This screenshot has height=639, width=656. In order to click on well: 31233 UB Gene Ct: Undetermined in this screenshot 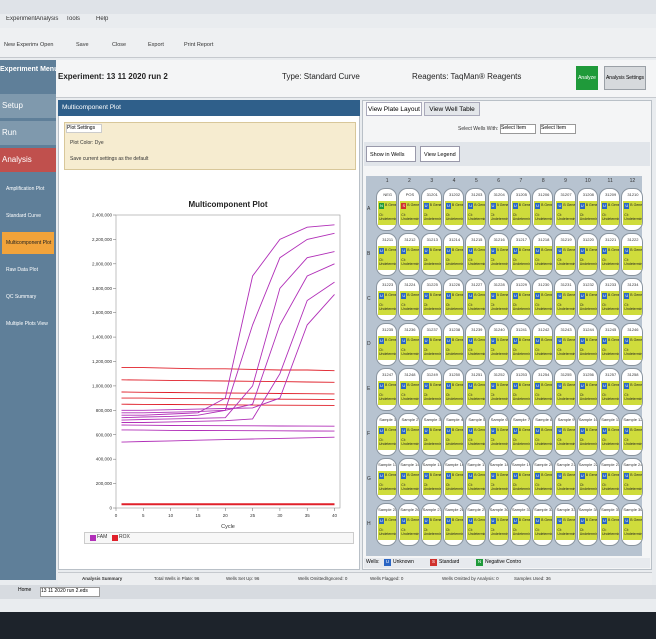, I will do `click(610, 299)`.